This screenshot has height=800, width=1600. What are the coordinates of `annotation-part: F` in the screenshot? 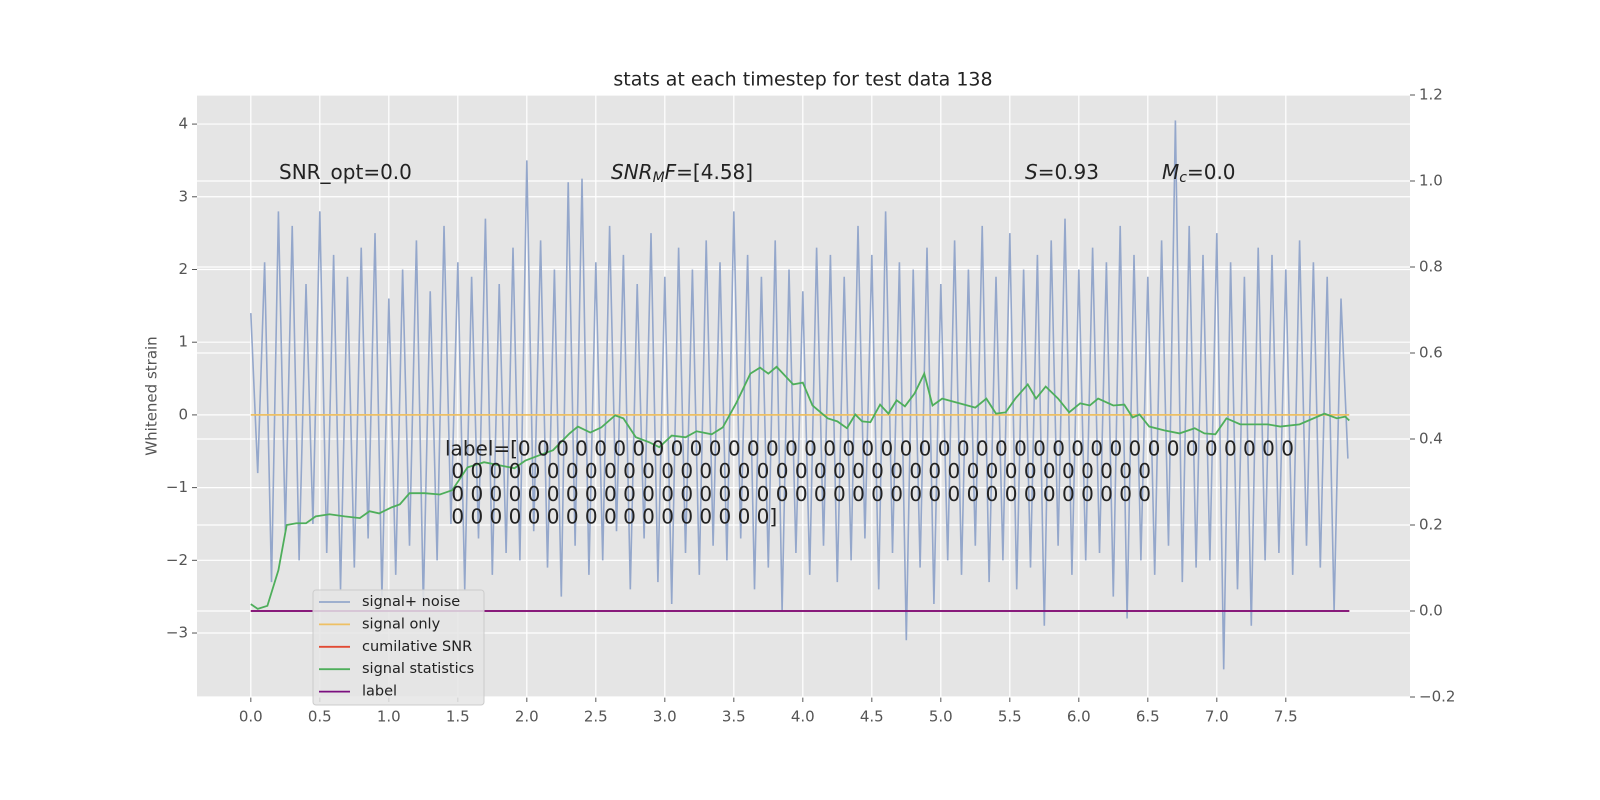 It's located at (671, 172).